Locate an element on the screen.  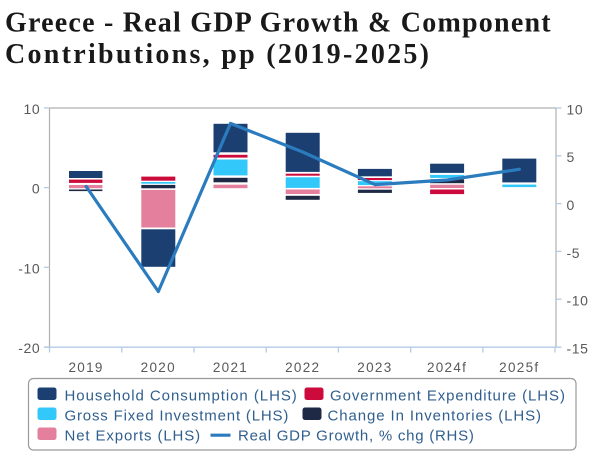
svg-text: Contributions, pp (2019-2025) is located at coordinates (218, 54).